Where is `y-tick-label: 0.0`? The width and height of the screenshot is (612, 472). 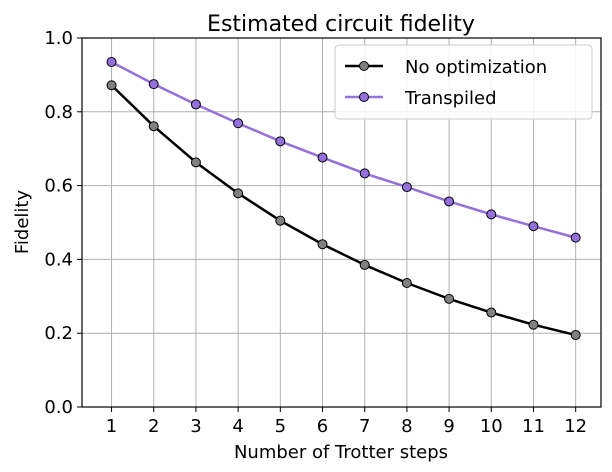
y-tick-label: 0.0 is located at coordinates (58, 407).